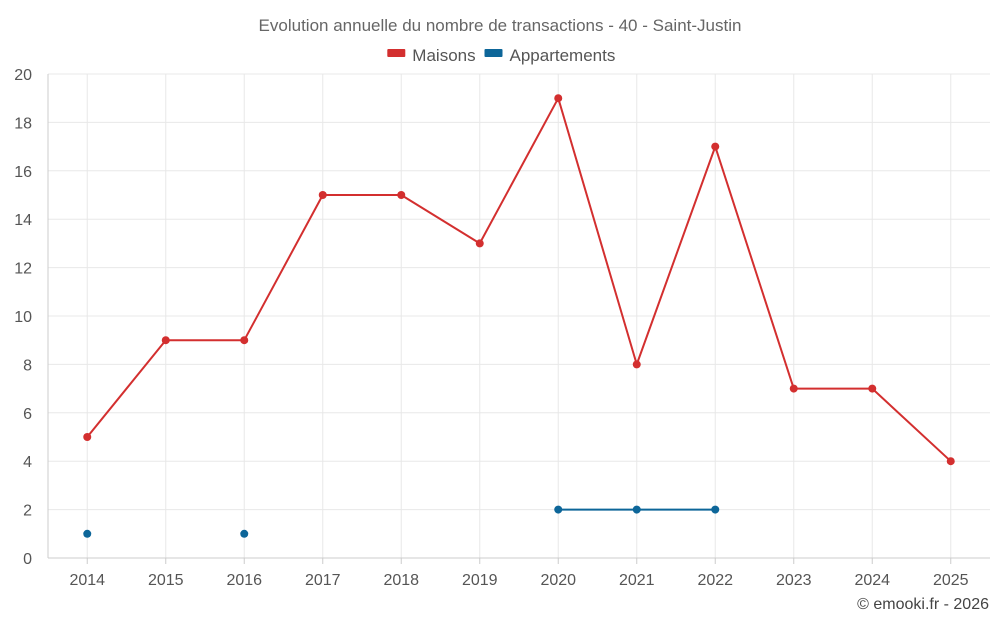 The width and height of the screenshot is (1000, 625). I want to click on x-tick-label: 2020, so click(558, 580).